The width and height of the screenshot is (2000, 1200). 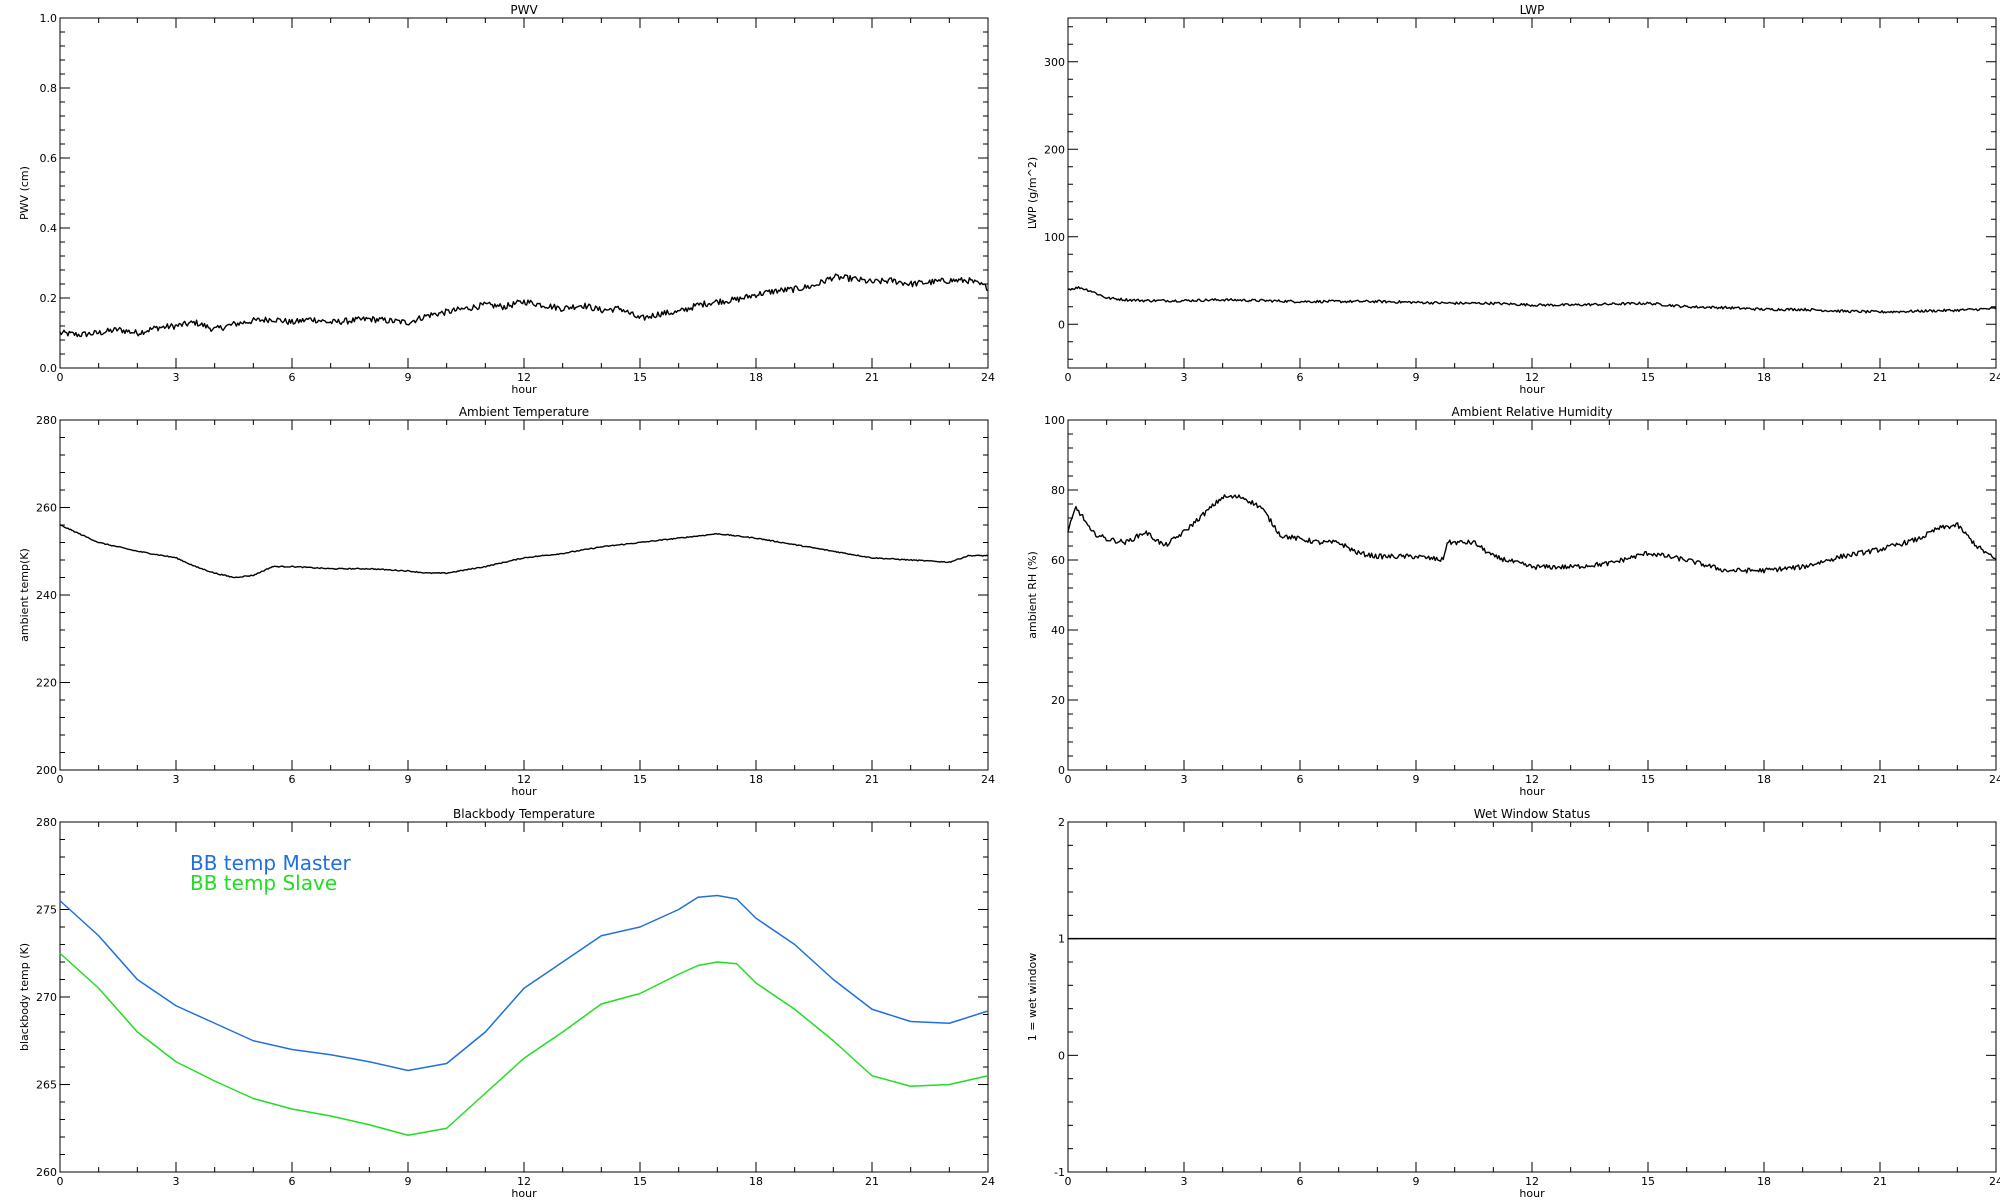 What do you see at coordinates (1532, 412) in the screenshot?
I see `chart-title: Ambient Relative Humidity` at bounding box center [1532, 412].